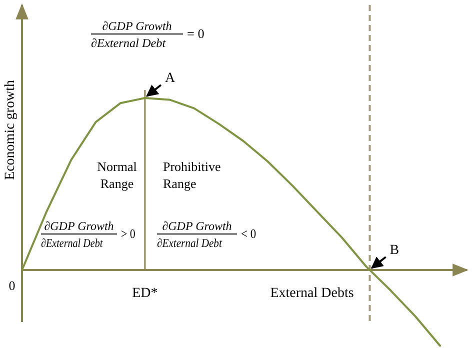  What do you see at coordinates (145, 293) in the screenshot?
I see `text: ED*` at bounding box center [145, 293].